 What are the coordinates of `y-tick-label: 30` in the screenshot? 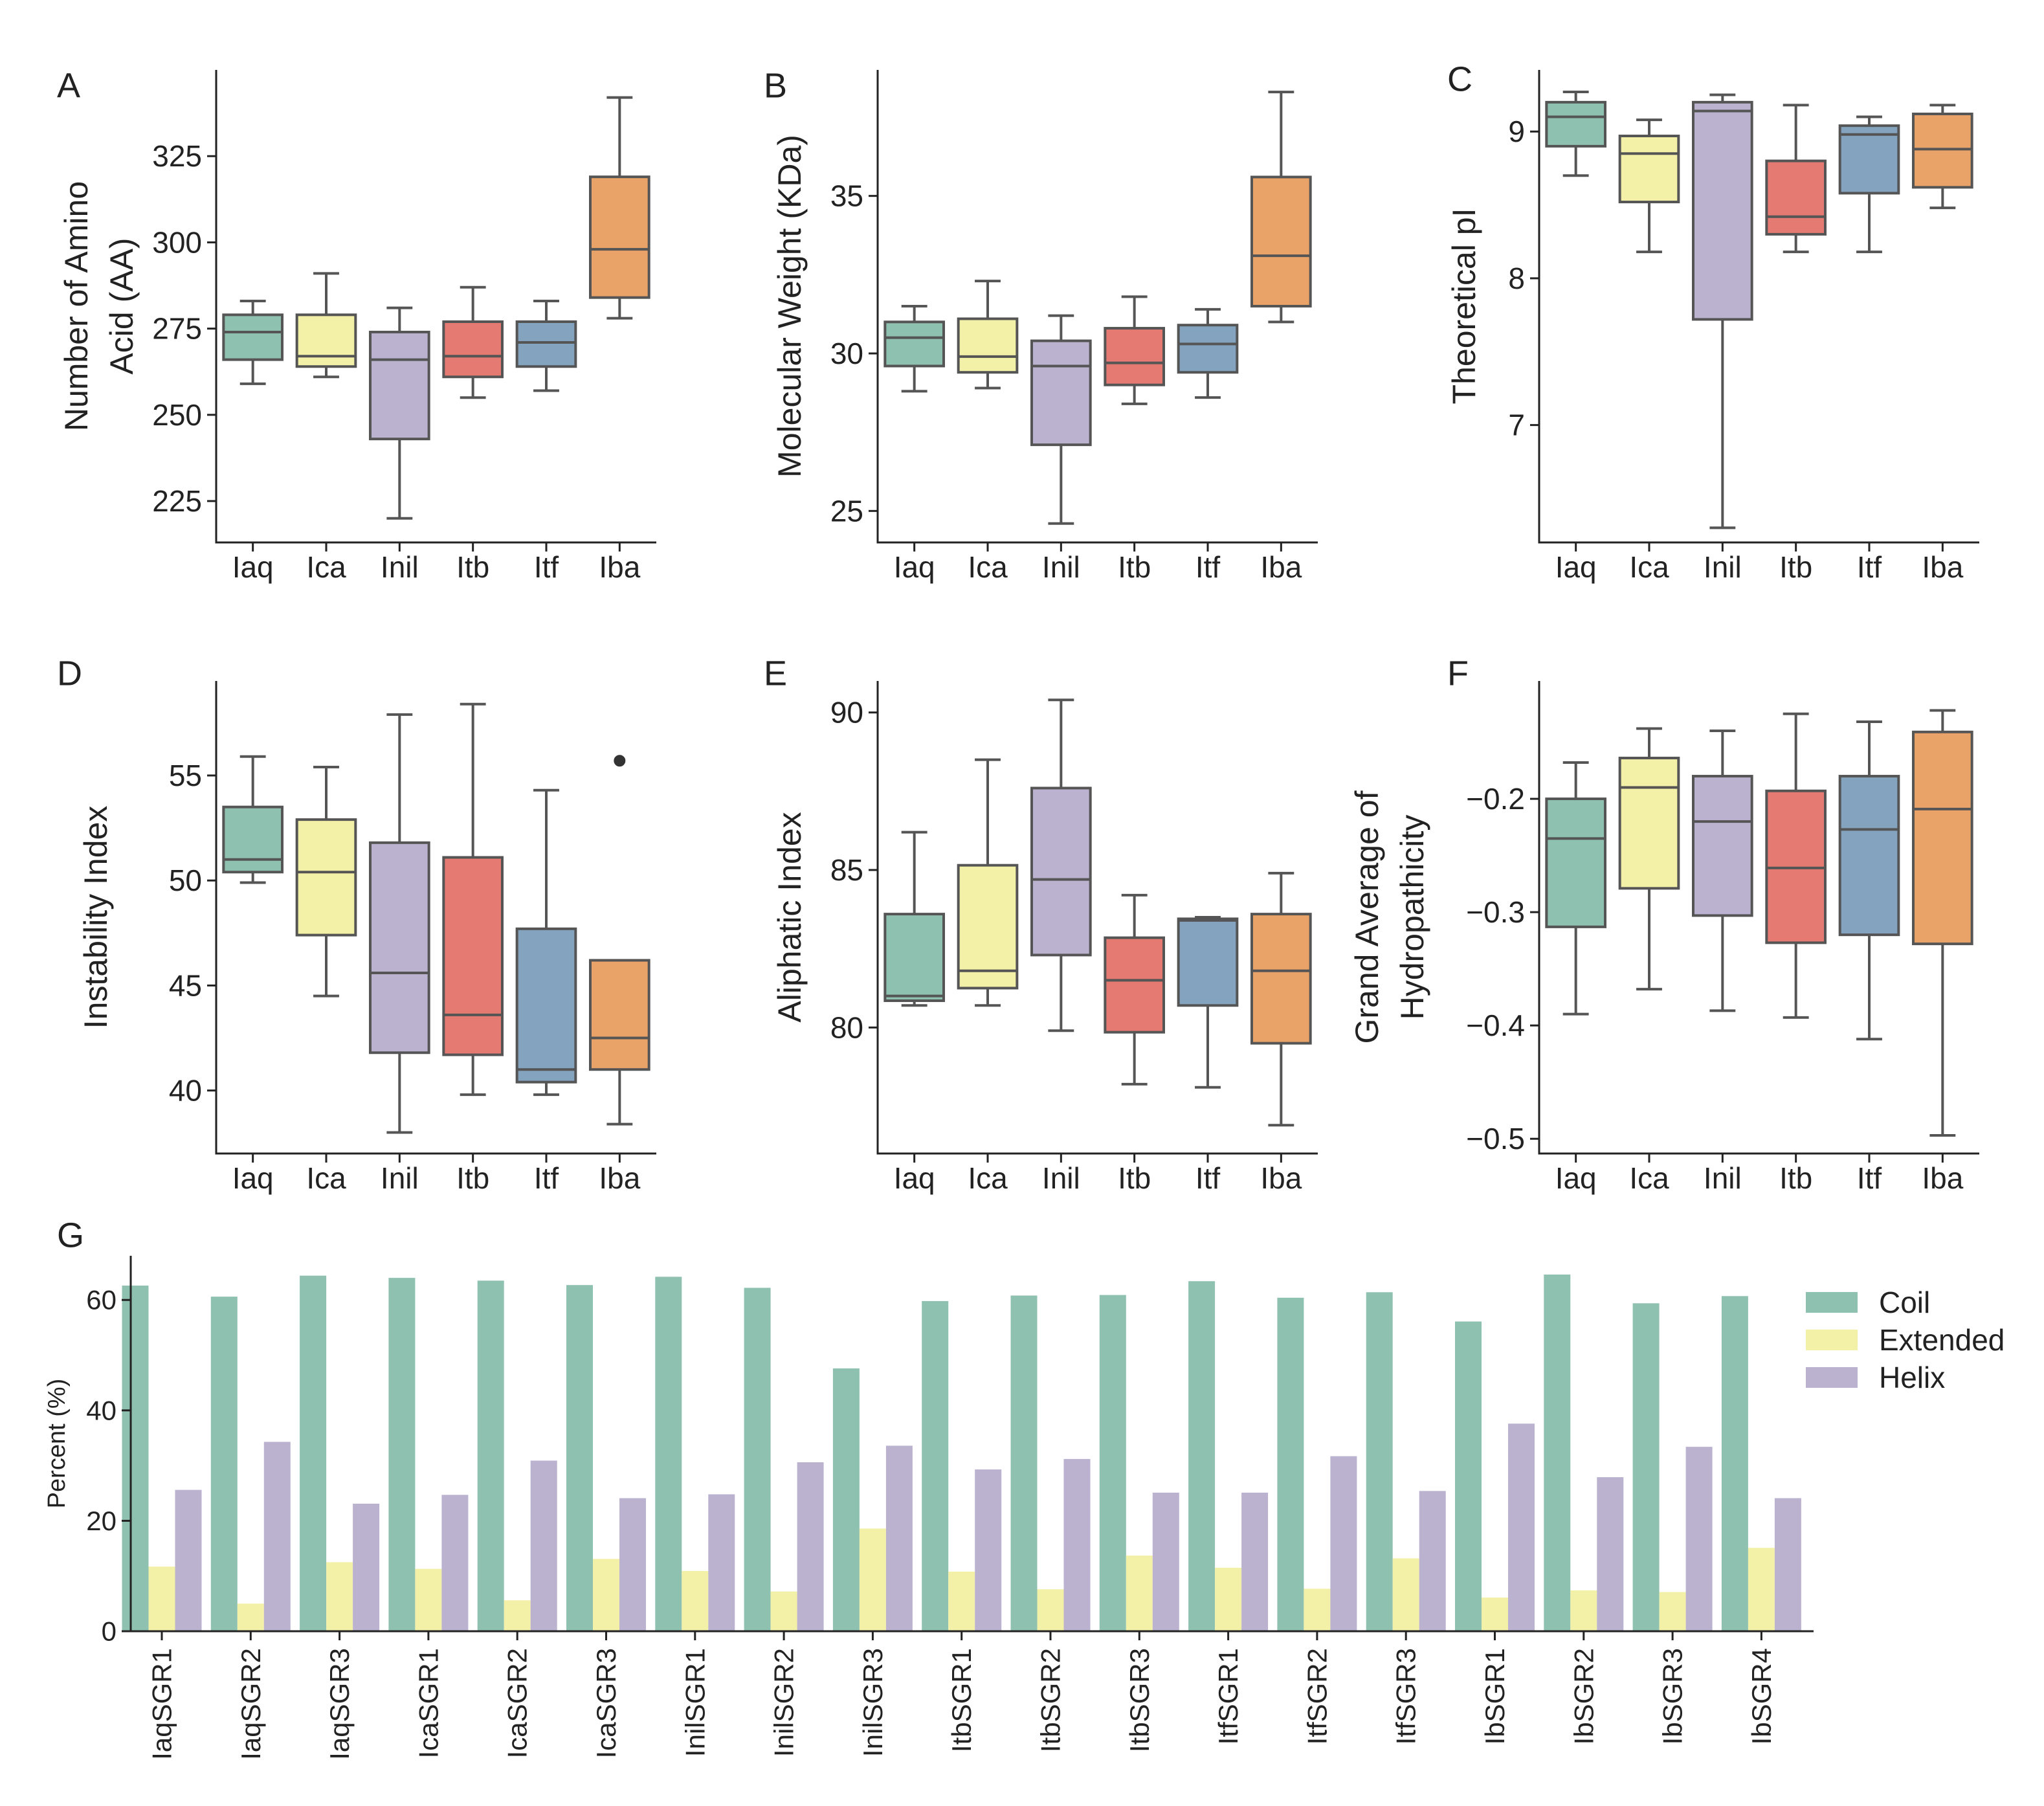 It's located at (847, 353).